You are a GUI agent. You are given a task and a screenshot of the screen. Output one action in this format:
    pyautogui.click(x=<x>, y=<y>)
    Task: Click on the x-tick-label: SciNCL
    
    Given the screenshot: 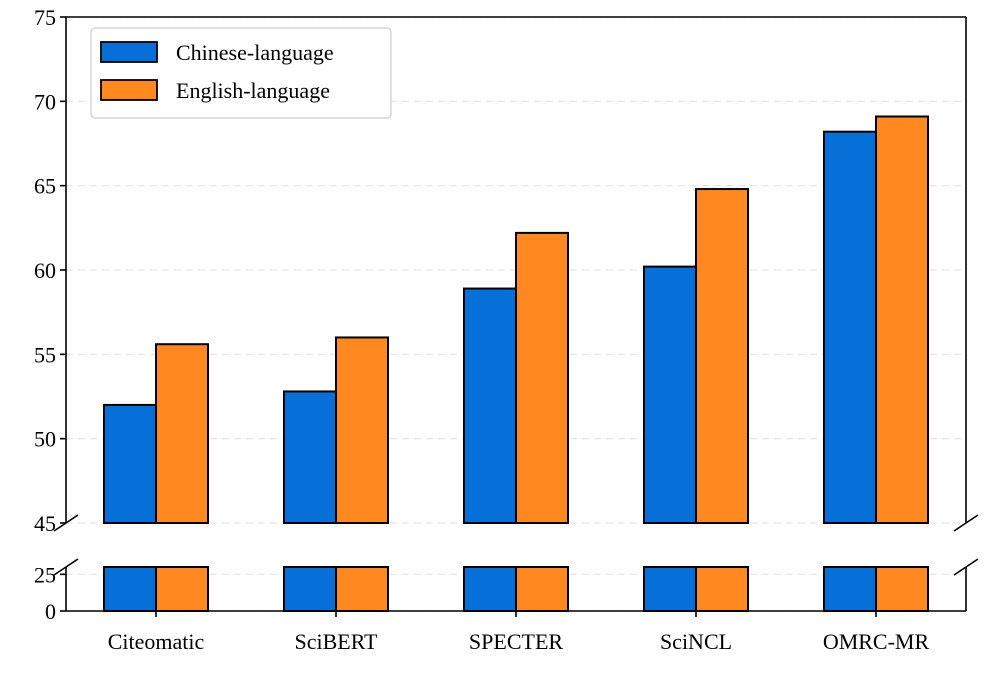 What is the action you would take?
    pyautogui.click(x=696, y=641)
    